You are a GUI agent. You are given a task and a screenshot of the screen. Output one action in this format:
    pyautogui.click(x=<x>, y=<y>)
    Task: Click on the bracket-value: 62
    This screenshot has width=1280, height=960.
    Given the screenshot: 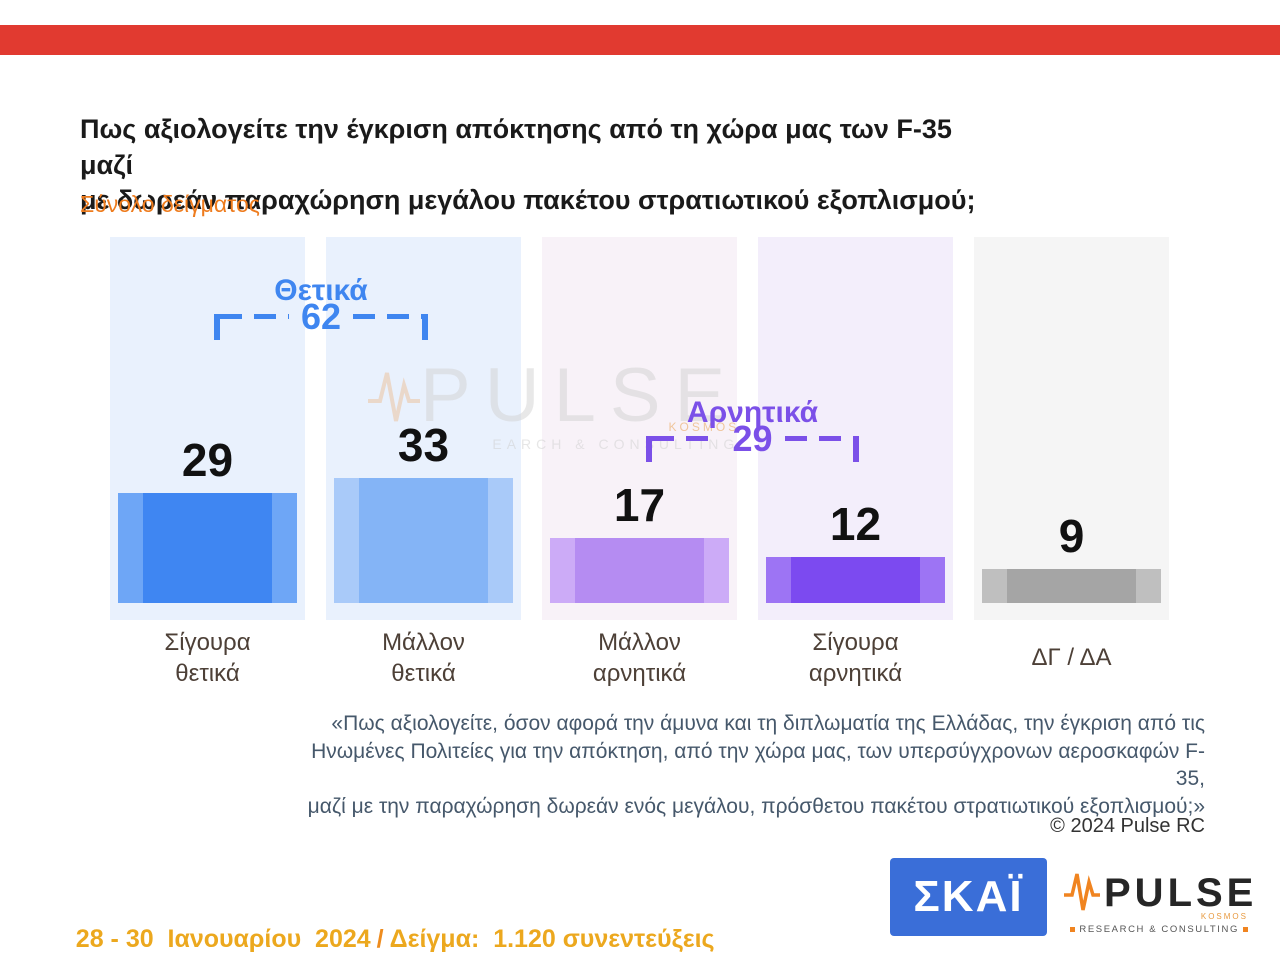 What is the action you would take?
    pyautogui.click(x=321, y=316)
    